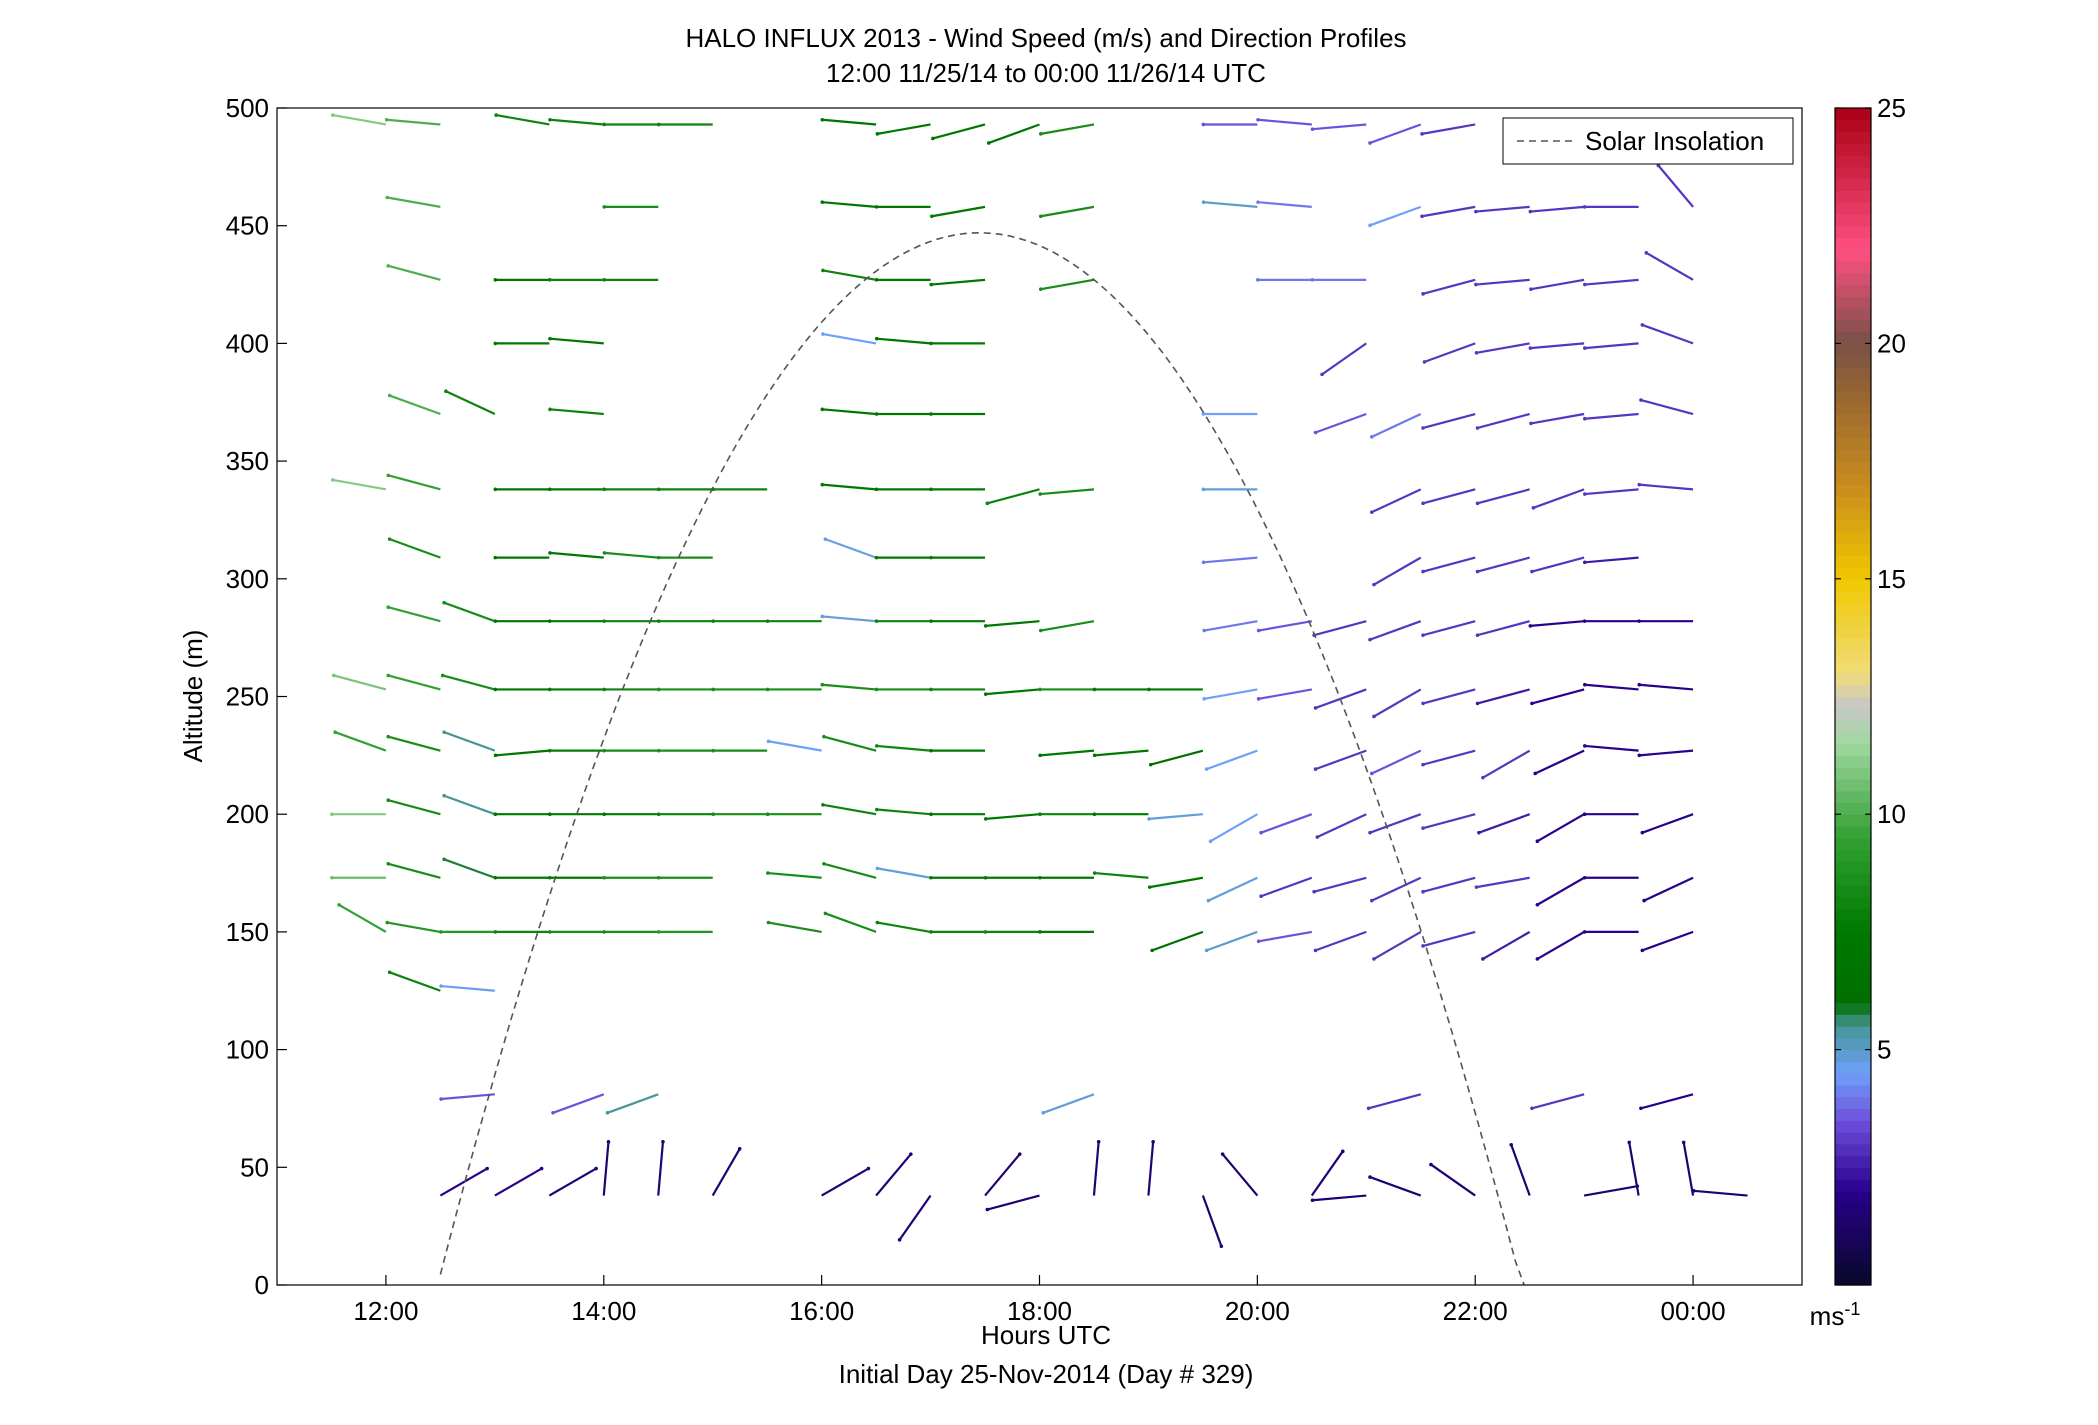  Describe the element at coordinates (1891, 343) in the screenshot. I see `colorbar-tick-label: 20` at that location.